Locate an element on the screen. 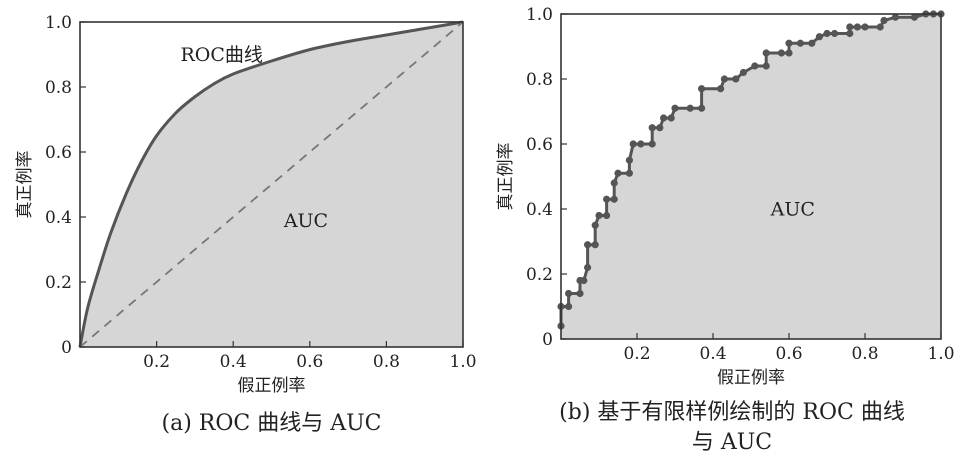 The image size is (964, 458). b-auc-label: AUC is located at coordinates (792, 210).